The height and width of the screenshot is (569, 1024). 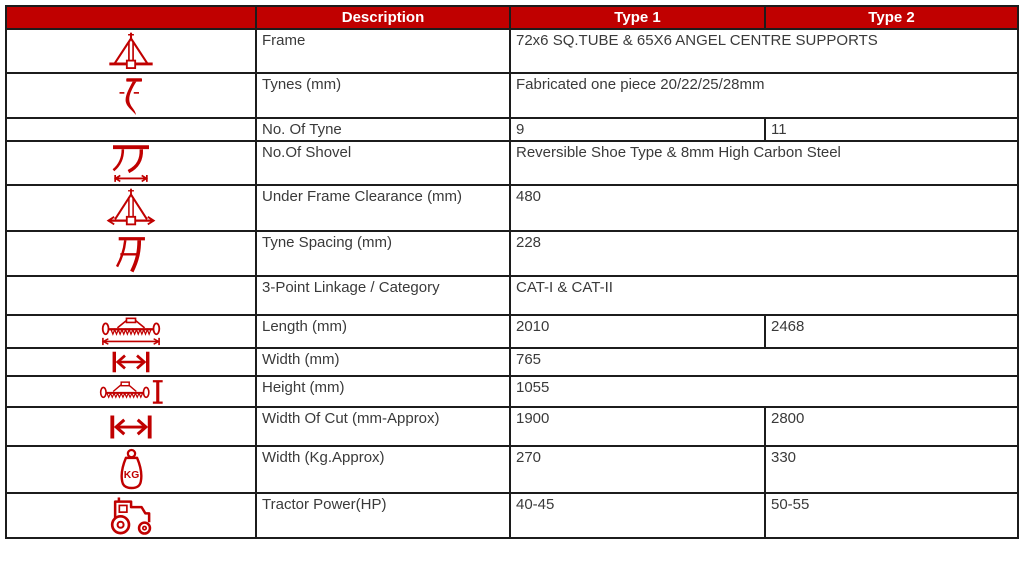 What do you see at coordinates (130, 475) in the screenshot?
I see `kg-icon-label: KG` at bounding box center [130, 475].